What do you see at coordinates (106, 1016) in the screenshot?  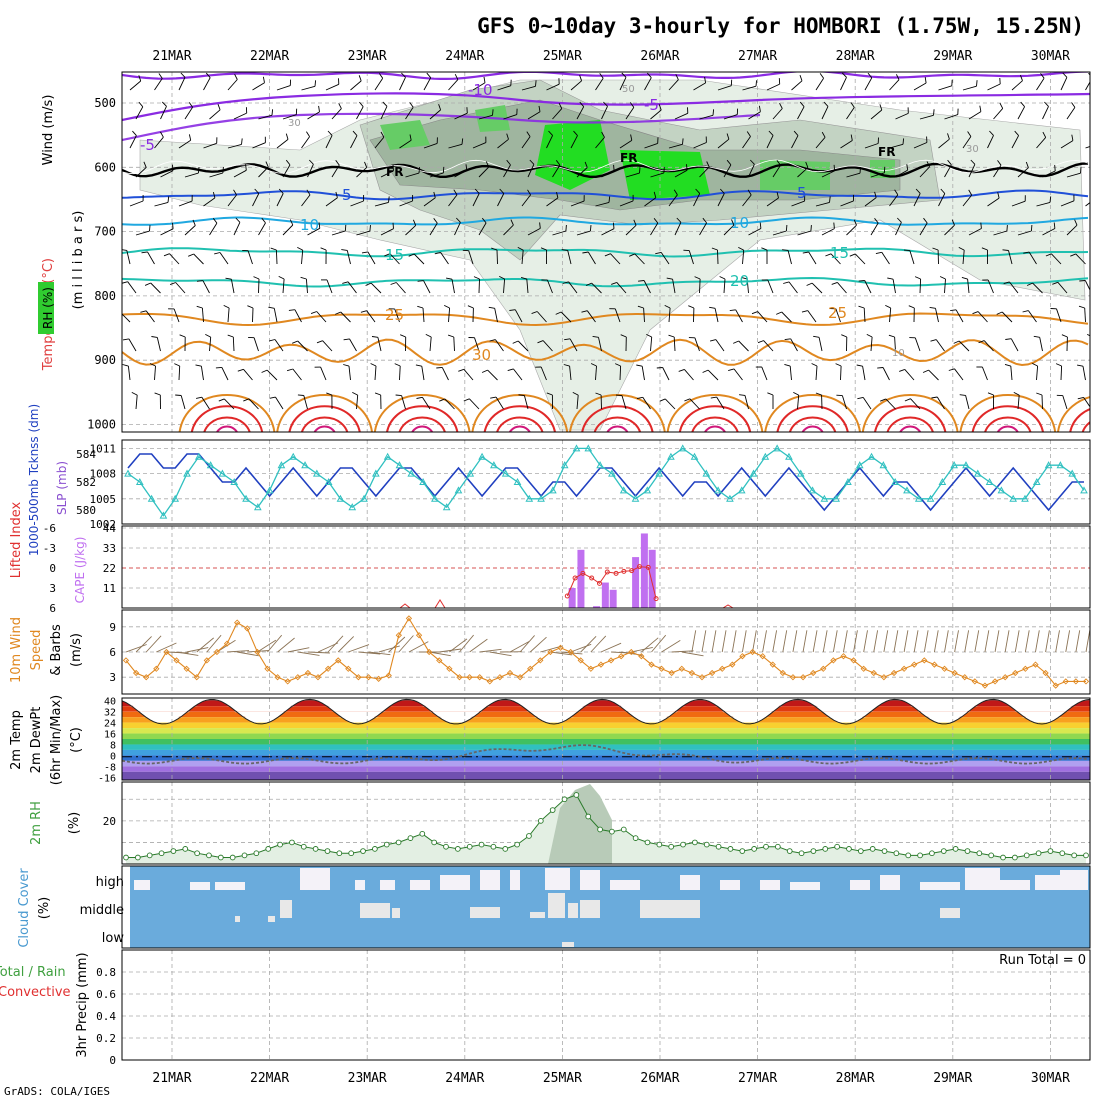 I see `precip-axis: 0.80.60.40.20` at bounding box center [106, 1016].